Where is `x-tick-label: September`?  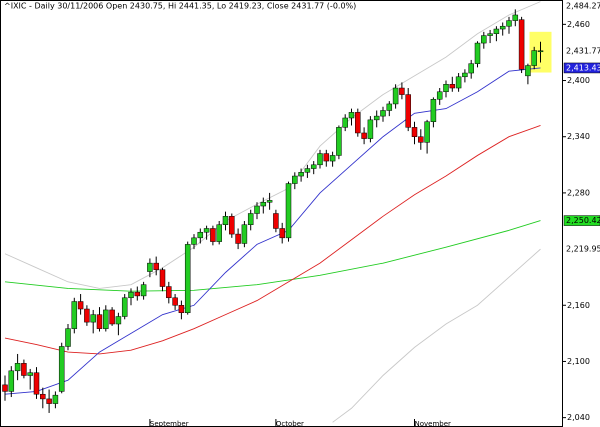 x-tick-label: September is located at coordinates (169, 423).